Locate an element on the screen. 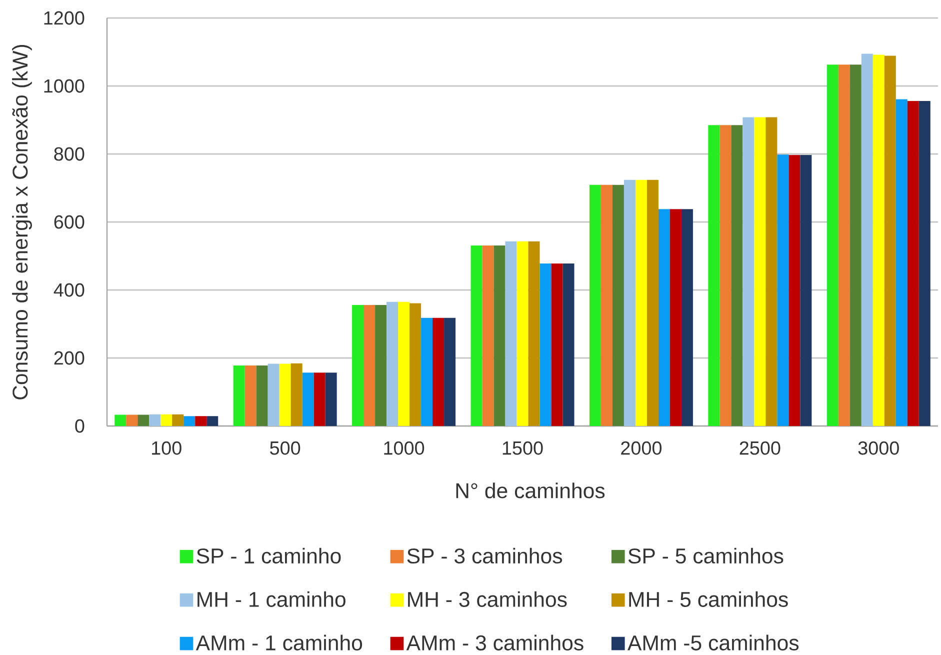 This screenshot has width=941, height=655. y-tick-label: 800 is located at coordinates (69, 154).